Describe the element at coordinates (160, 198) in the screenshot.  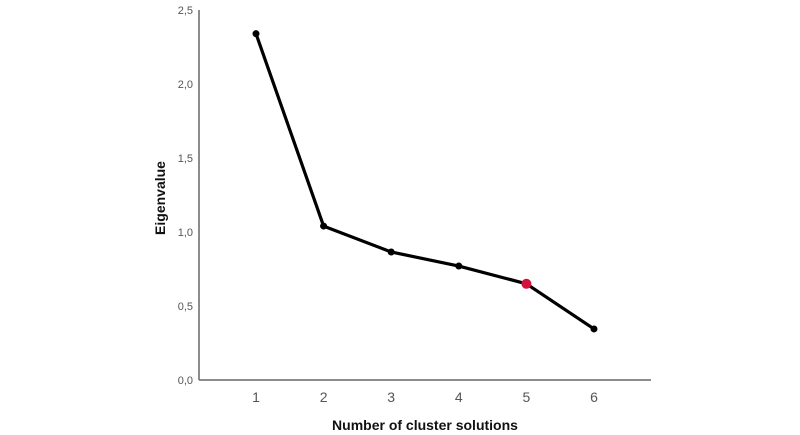
I see `y-axis-title: Eigenvalue` at that location.